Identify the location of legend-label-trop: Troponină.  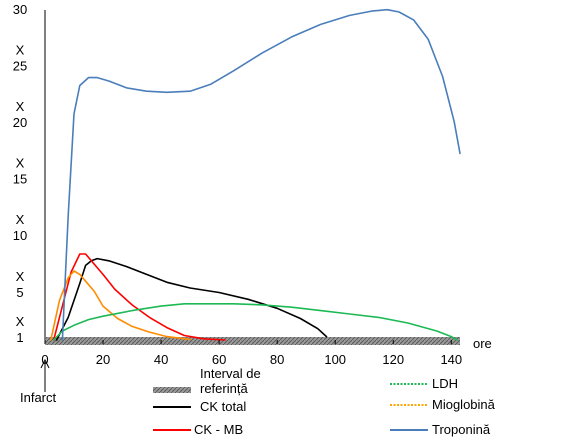
(461, 429).